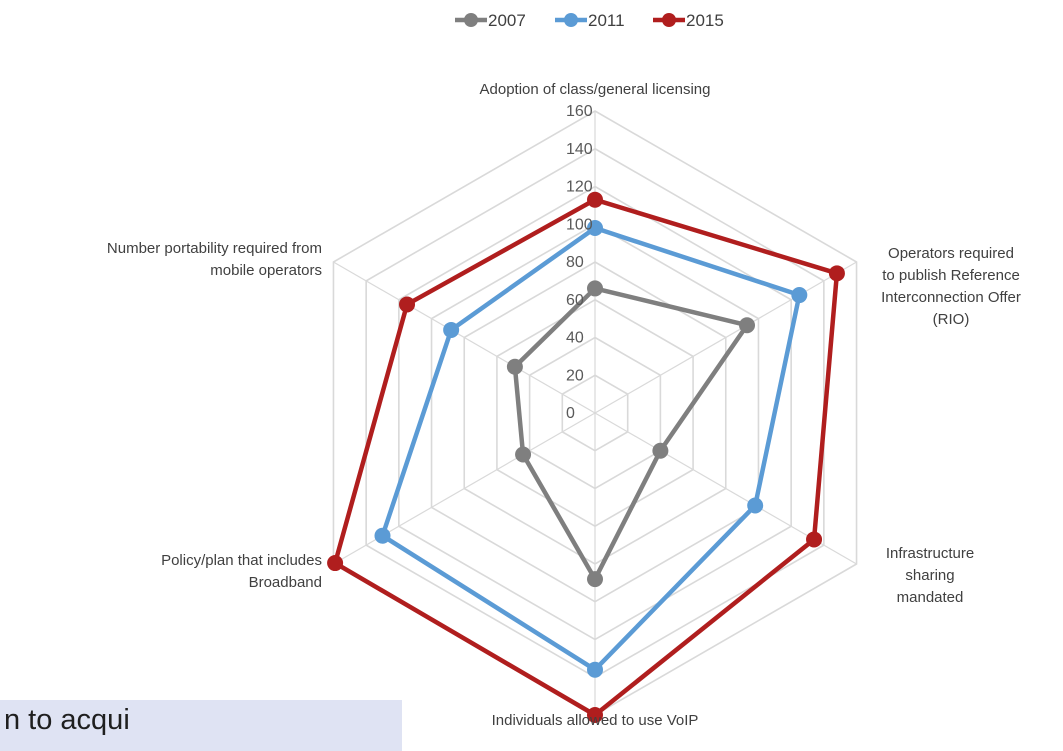  I want to click on radial-tick-labels: 0 20 40 60 80 100 120 140 160, so click(579, 262).